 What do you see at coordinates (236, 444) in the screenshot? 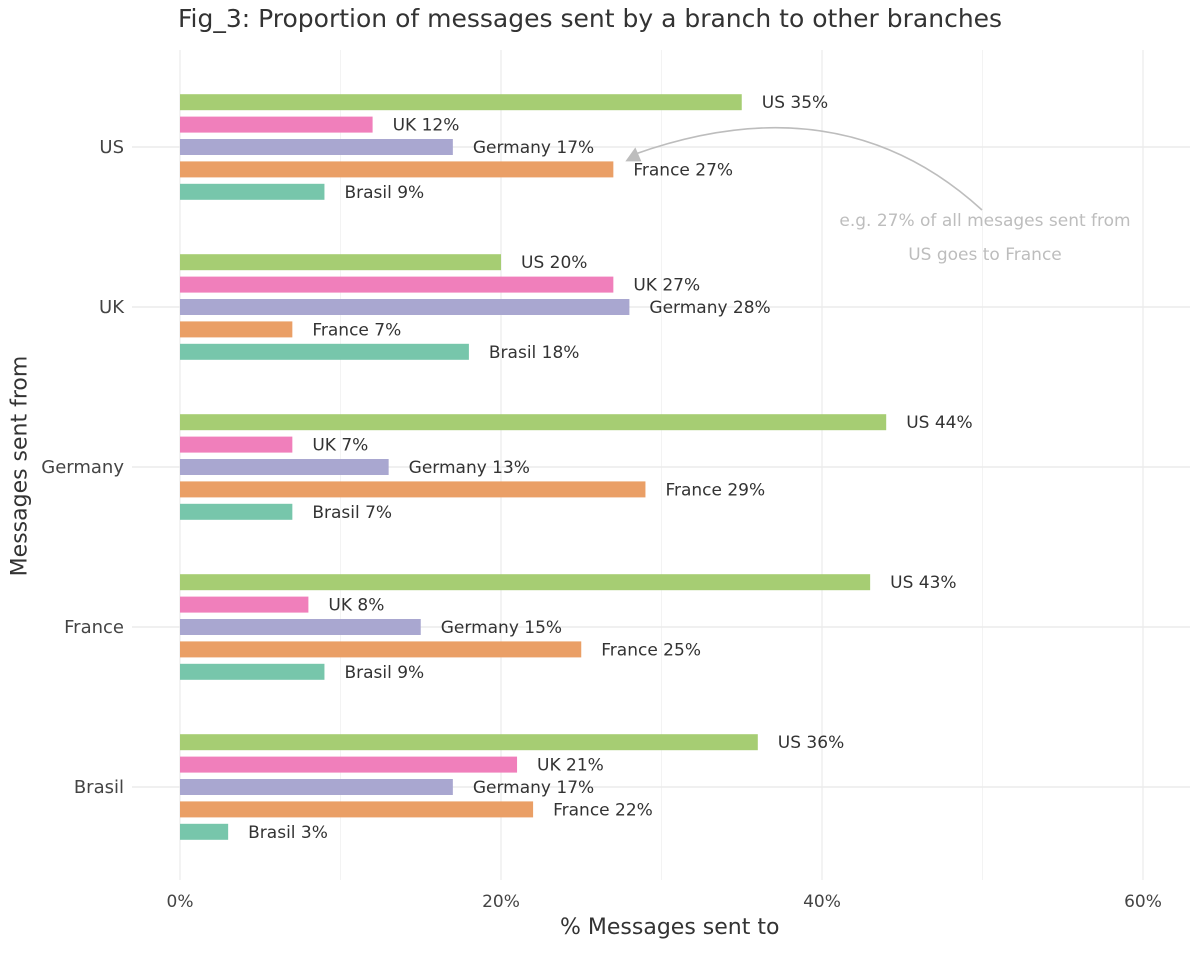
I see `bar-germany-to-uk` at bounding box center [236, 444].